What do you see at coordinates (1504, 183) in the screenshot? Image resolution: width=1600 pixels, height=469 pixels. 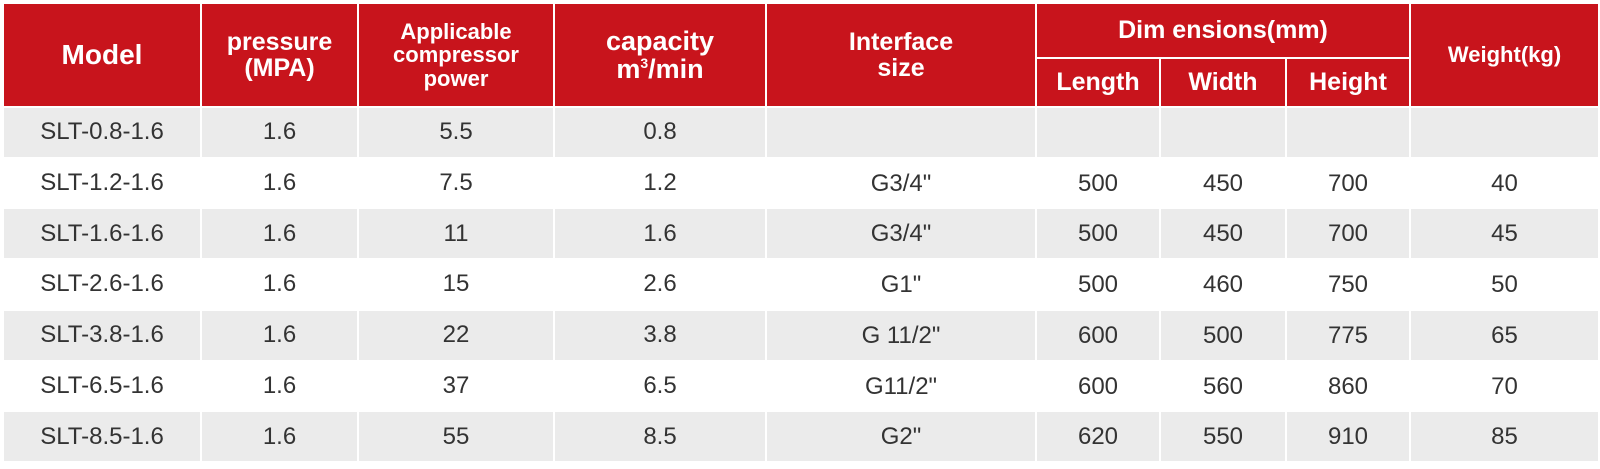 I see `cell-weight: 40` at bounding box center [1504, 183].